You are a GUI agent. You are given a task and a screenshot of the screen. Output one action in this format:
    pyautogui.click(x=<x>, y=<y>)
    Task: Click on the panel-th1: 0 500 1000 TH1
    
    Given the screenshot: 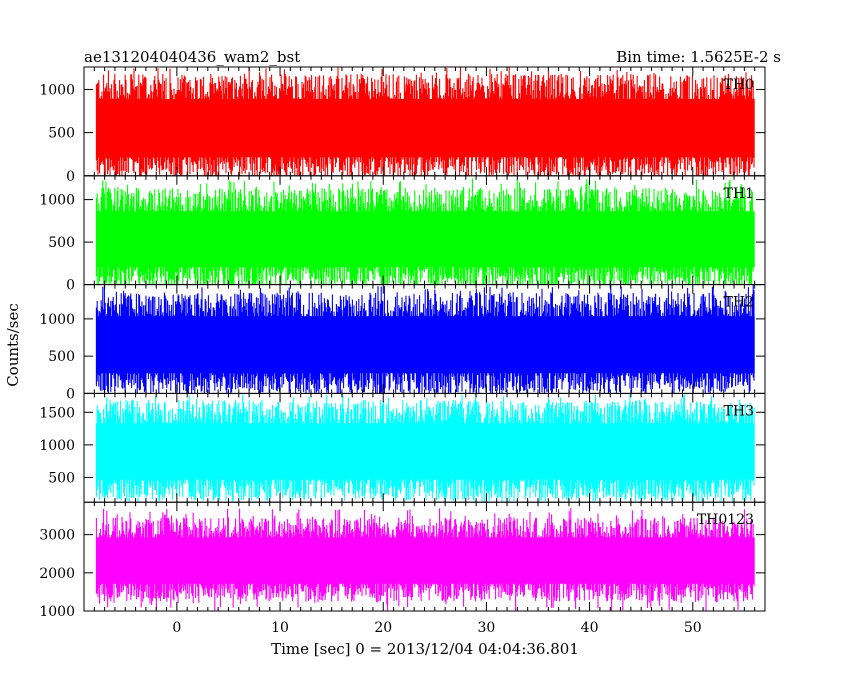 What is the action you would take?
    pyautogui.click(x=402, y=234)
    